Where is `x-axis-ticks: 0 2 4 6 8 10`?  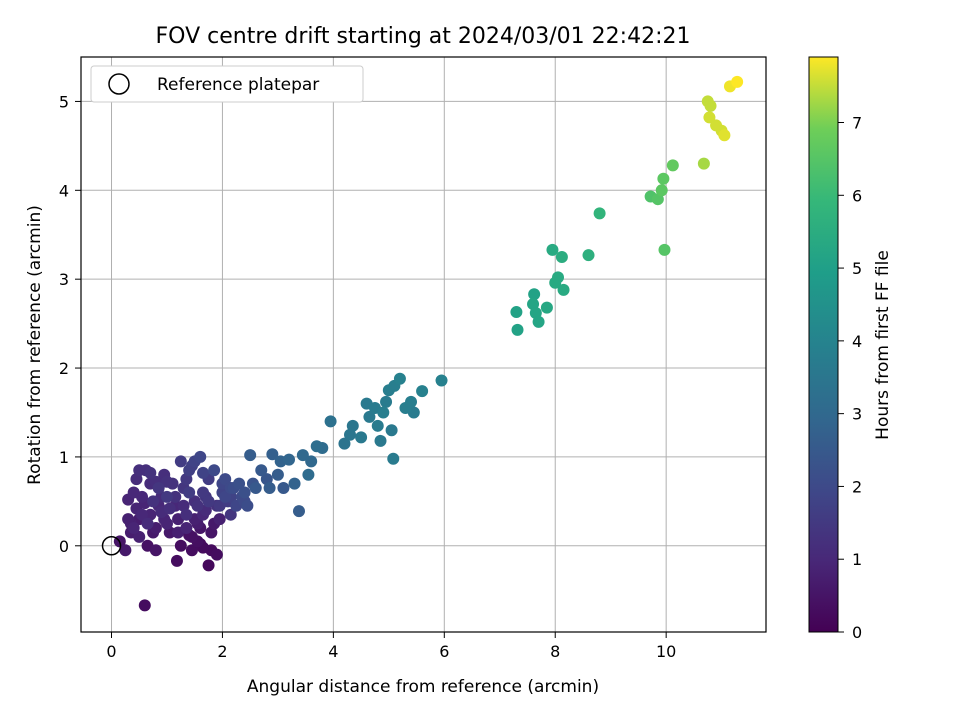
x-axis-ticks: 0 2 4 6 8 10 is located at coordinates (391, 646).